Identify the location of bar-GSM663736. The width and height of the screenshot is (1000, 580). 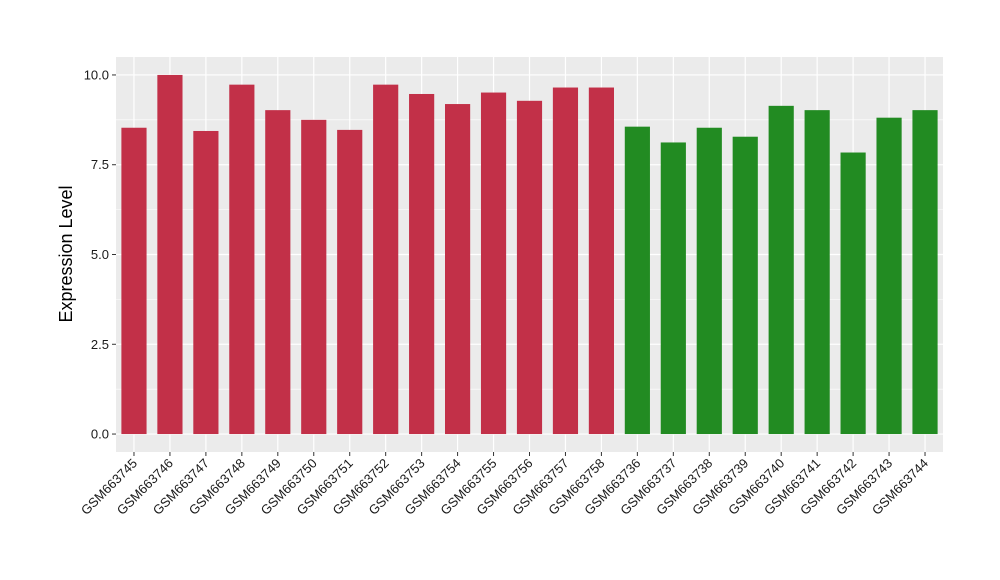
(637, 280).